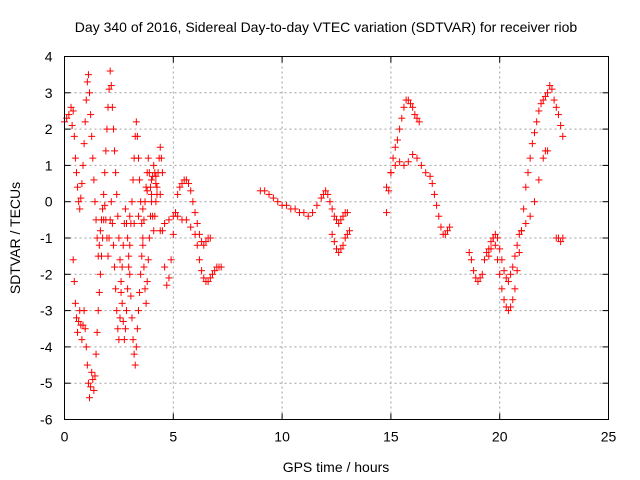 This screenshot has width=640, height=480. Describe the element at coordinates (49, 165) in the screenshot. I see `y-tick-label: 1` at that location.